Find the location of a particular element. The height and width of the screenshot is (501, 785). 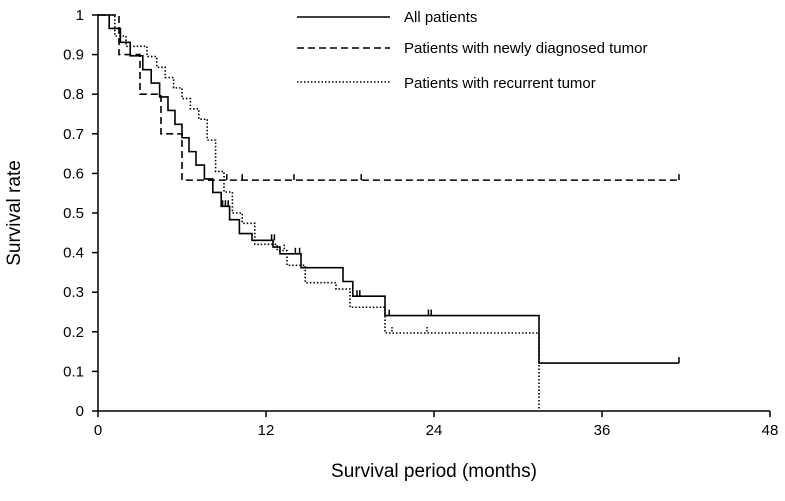

y-ticks: 0 0.1 0.2 0.3 0.4 0.5 0.6 0.7 0.8 0.9 1 is located at coordinates (80, 213).